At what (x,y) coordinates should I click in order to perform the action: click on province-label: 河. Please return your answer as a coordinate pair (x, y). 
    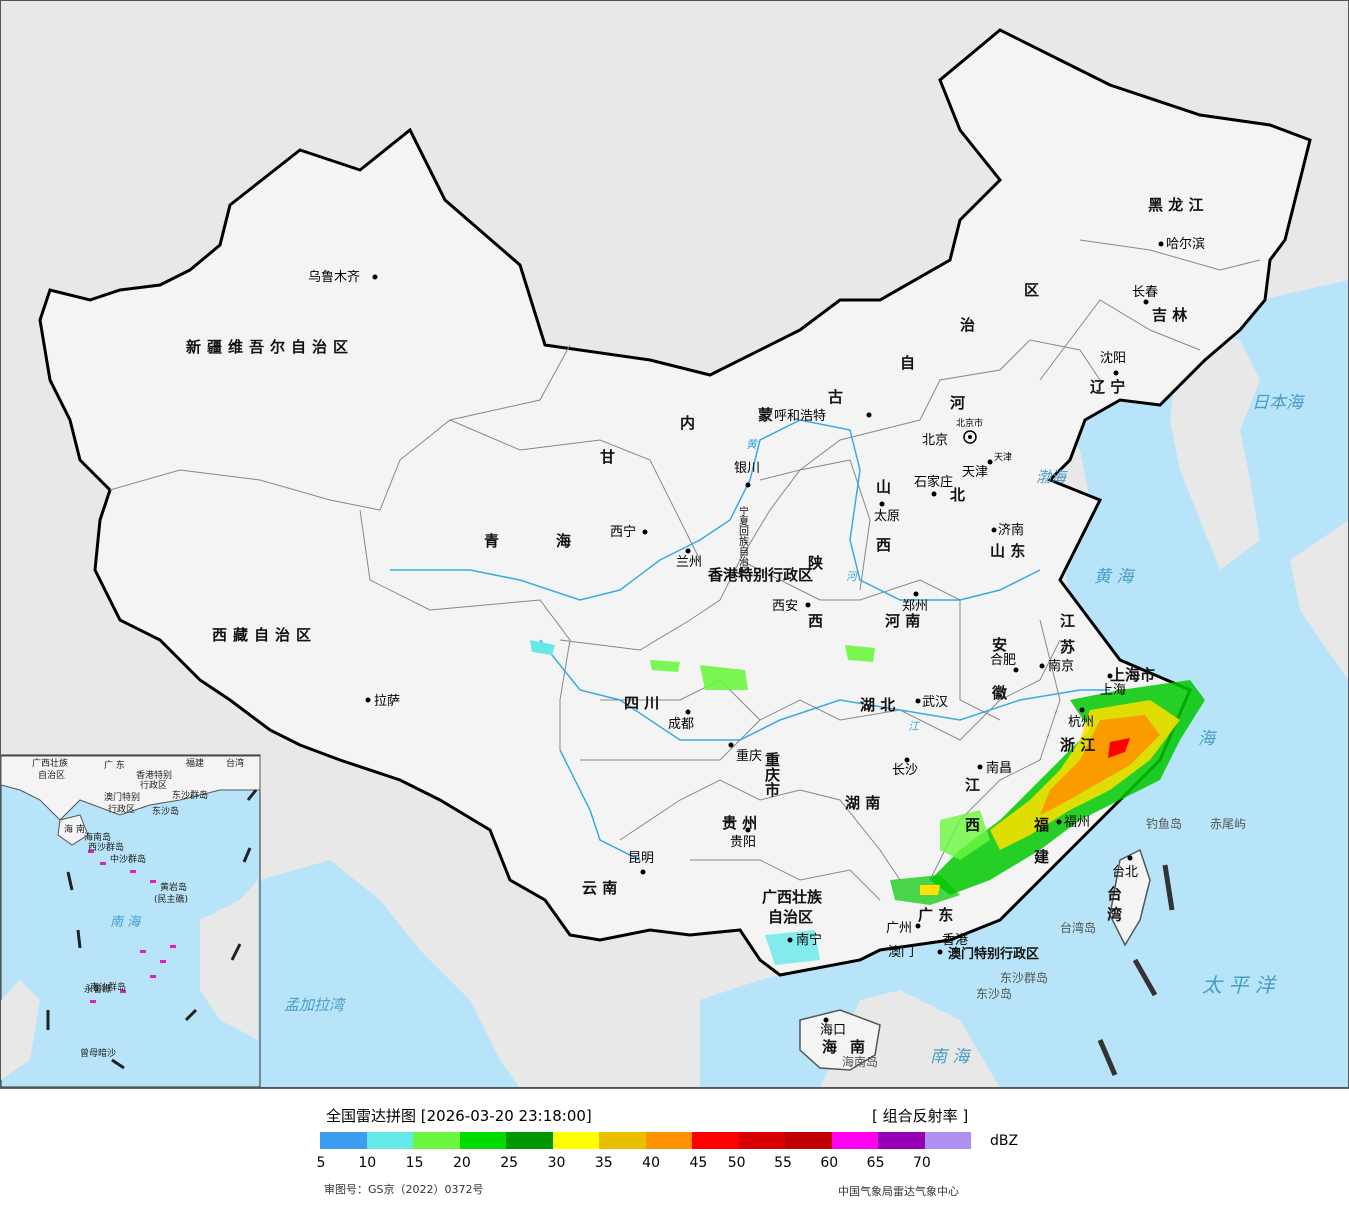
    Looking at the image, I should click on (957, 403).